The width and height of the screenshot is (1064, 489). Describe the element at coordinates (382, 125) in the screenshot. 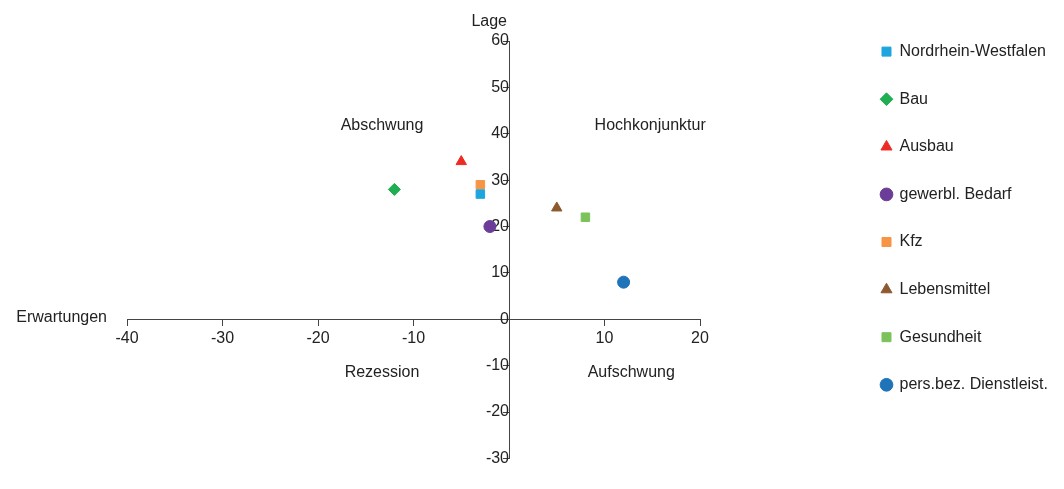

I see `annotation: Abschwung` at that location.